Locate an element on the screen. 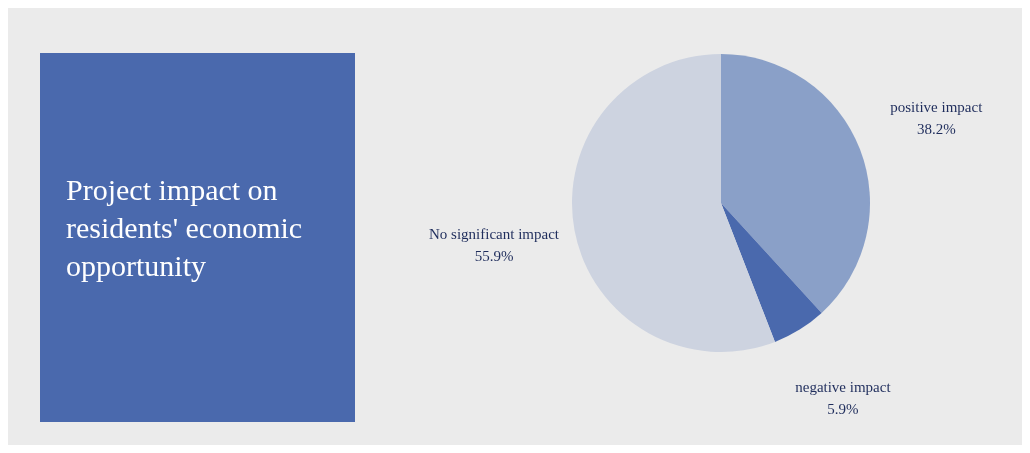 The width and height of the screenshot is (1030, 453). slice-label: negative impact is located at coordinates (843, 387).